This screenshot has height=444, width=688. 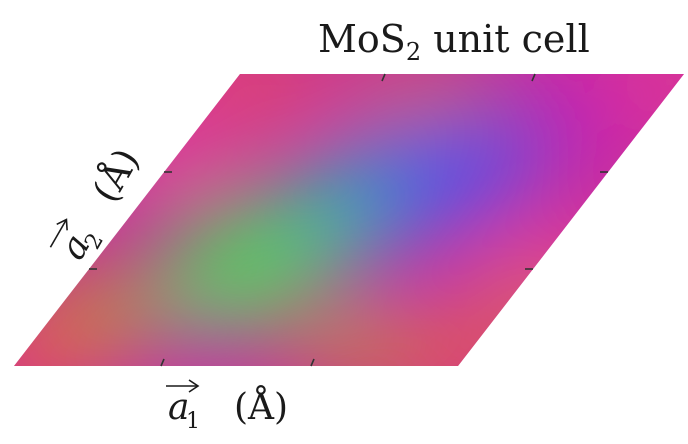 I want to click on svg-text: 1, so click(x=193, y=421).